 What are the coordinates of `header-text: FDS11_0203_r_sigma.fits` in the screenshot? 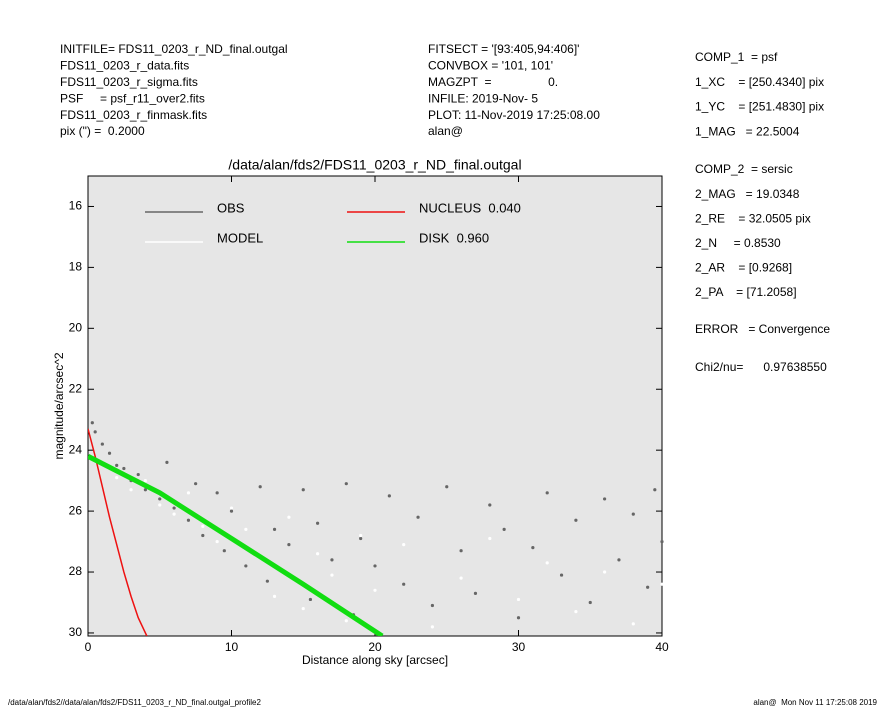 It's located at (129, 82).